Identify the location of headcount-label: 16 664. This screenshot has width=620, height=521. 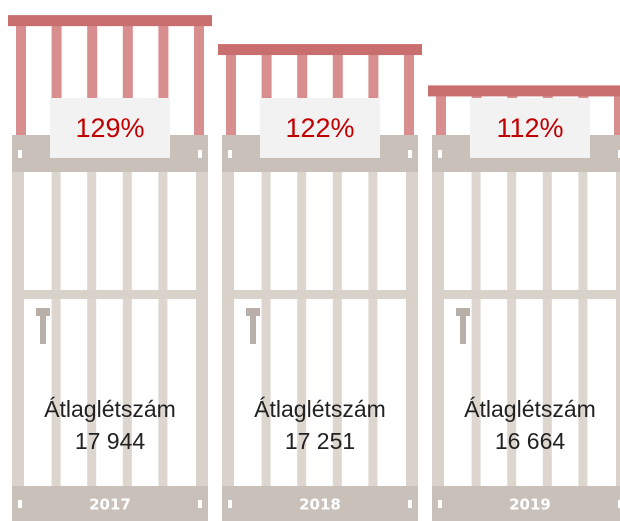
(530, 441).